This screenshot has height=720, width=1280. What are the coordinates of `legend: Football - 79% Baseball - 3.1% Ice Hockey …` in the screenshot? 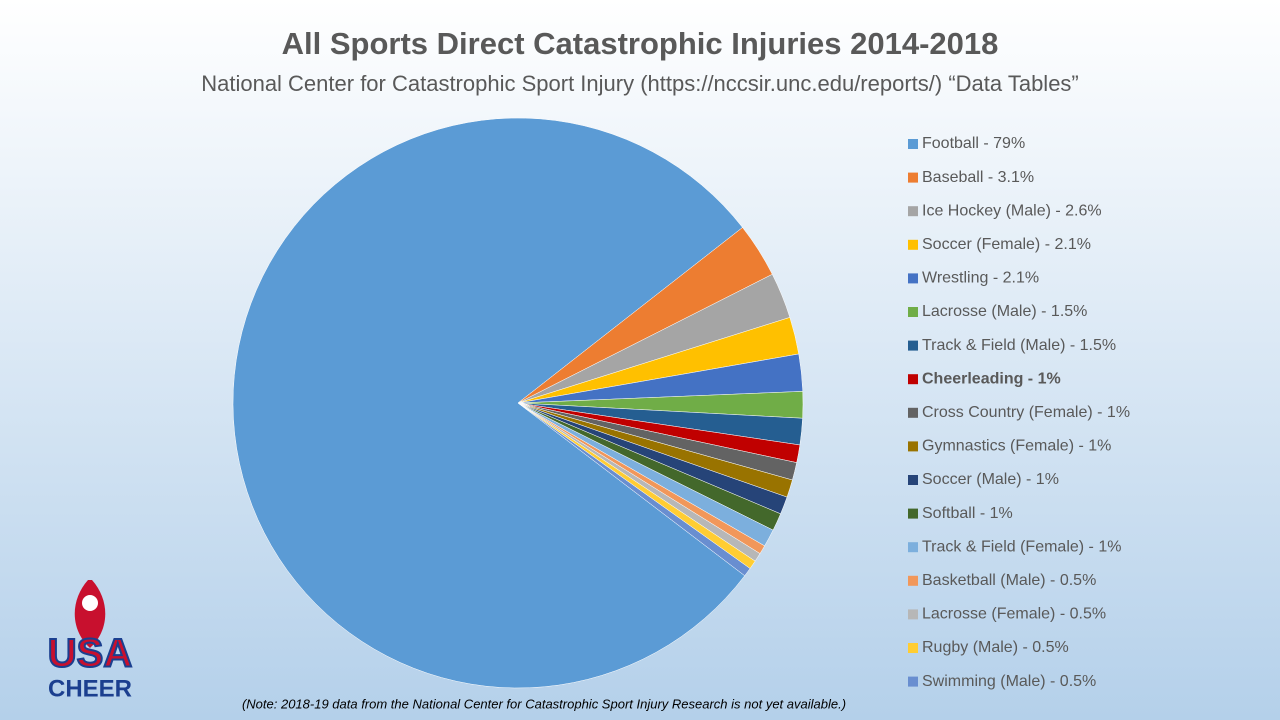 It's located at (1019, 412).